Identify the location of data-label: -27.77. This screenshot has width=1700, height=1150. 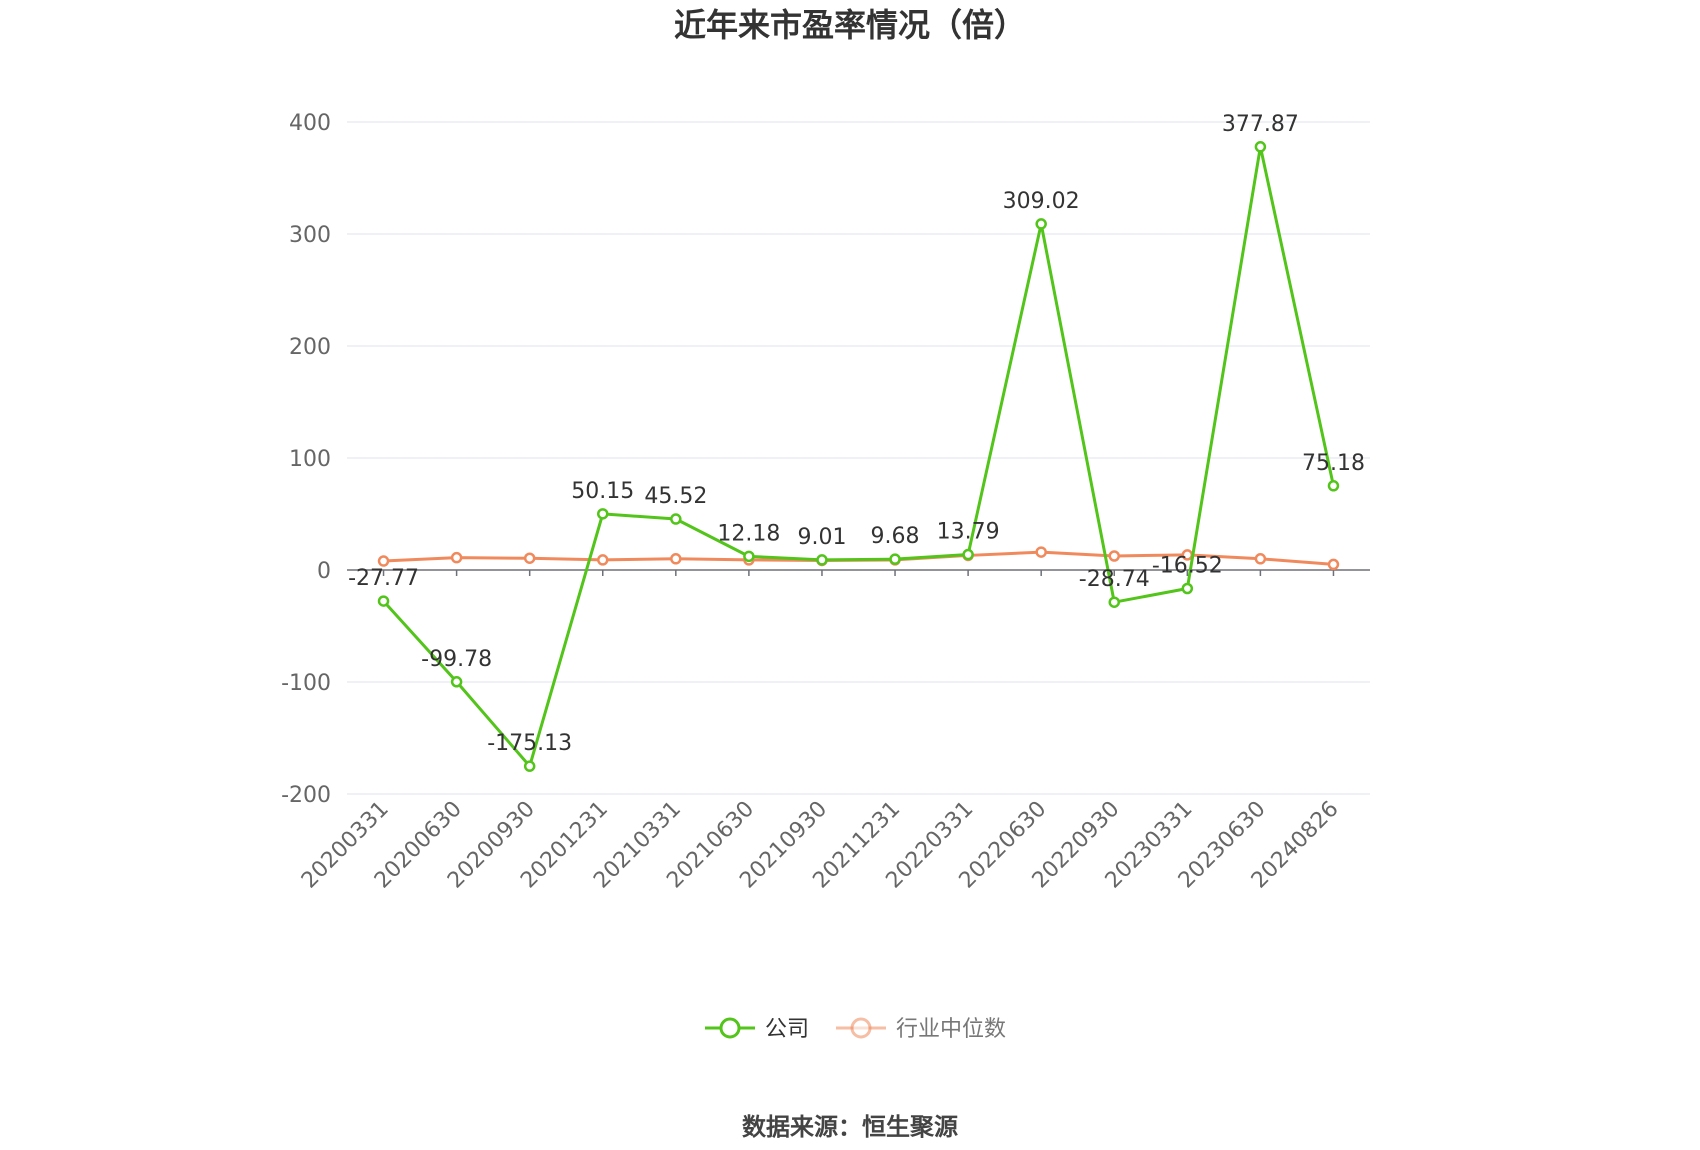
(383, 578).